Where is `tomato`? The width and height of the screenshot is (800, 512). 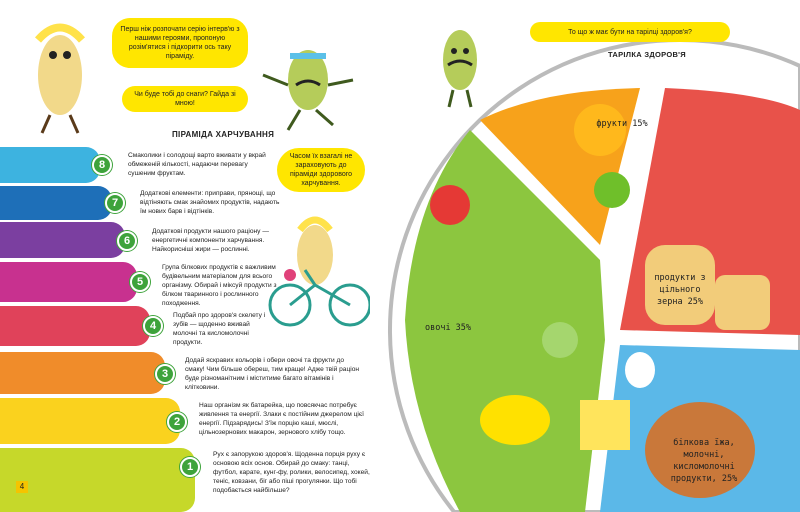 tomato is located at coordinates (450, 205).